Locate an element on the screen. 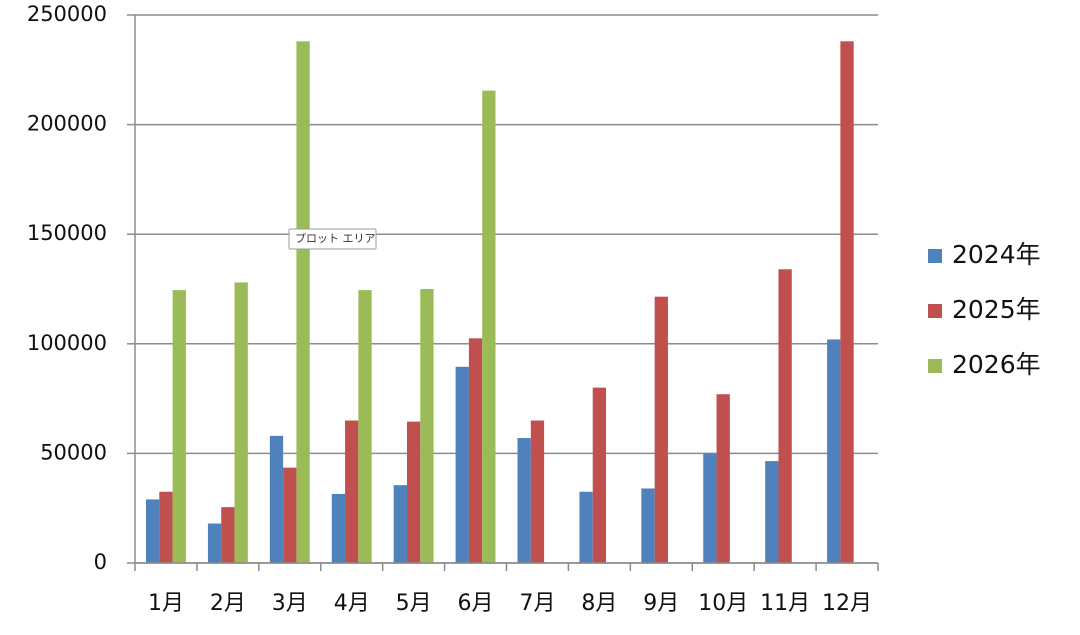 This screenshot has width=1080, height=635. x-tick-label: 11月 is located at coordinates (785, 603).